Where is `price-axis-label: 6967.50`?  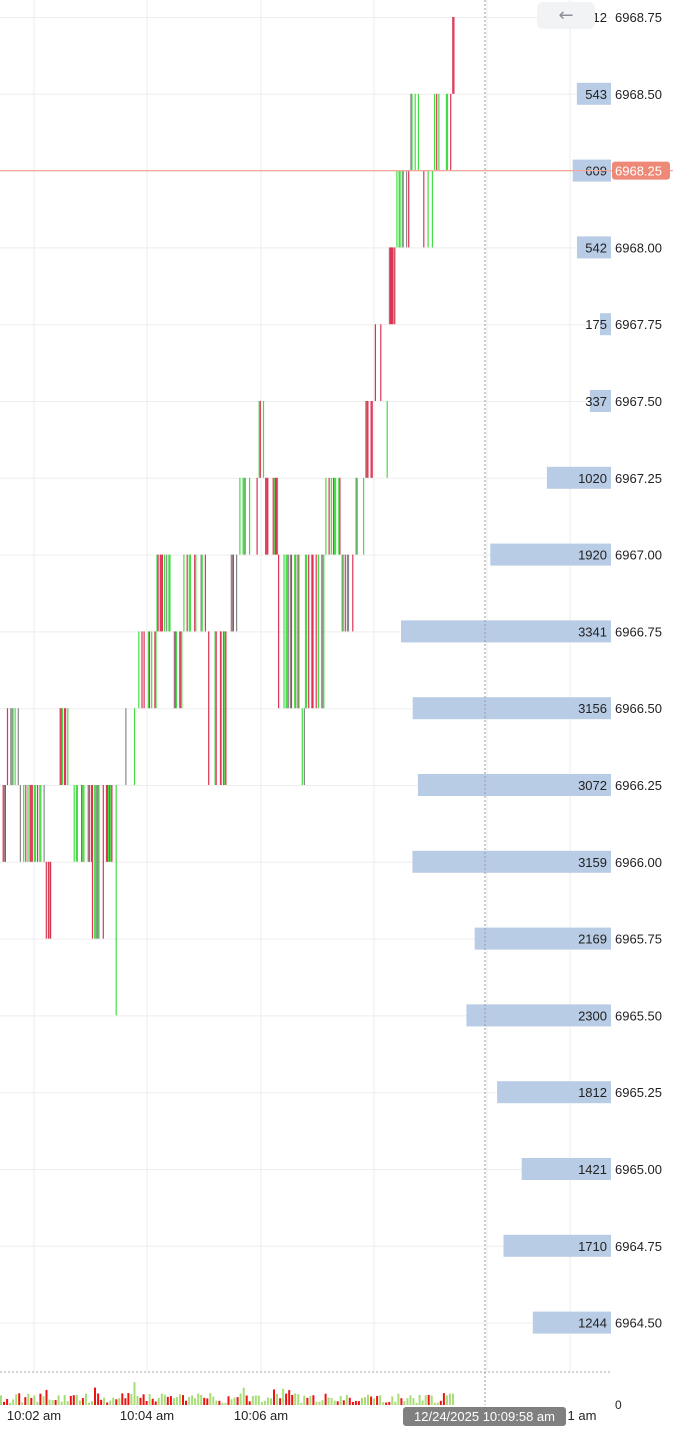
price-axis-label: 6967.50 is located at coordinates (638, 401).